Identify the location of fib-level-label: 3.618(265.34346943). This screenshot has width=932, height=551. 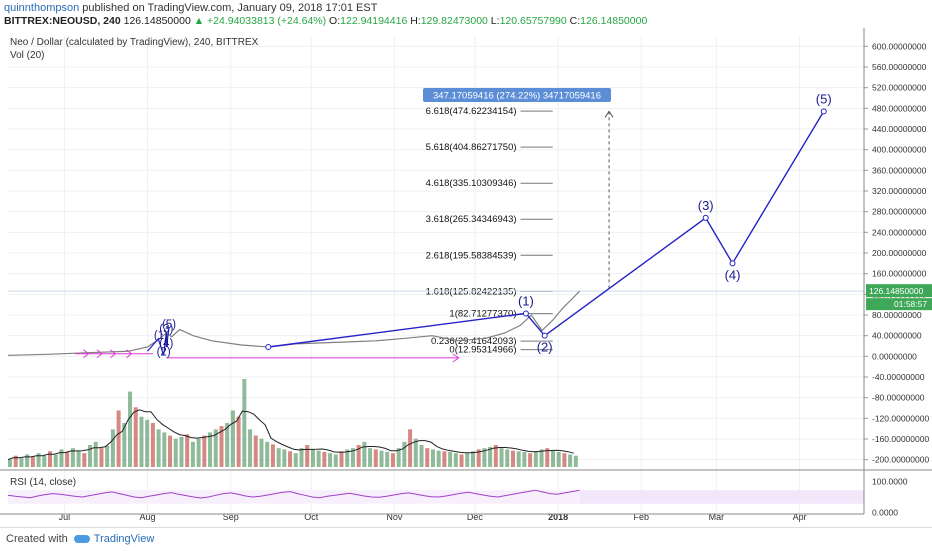
(471, 219).